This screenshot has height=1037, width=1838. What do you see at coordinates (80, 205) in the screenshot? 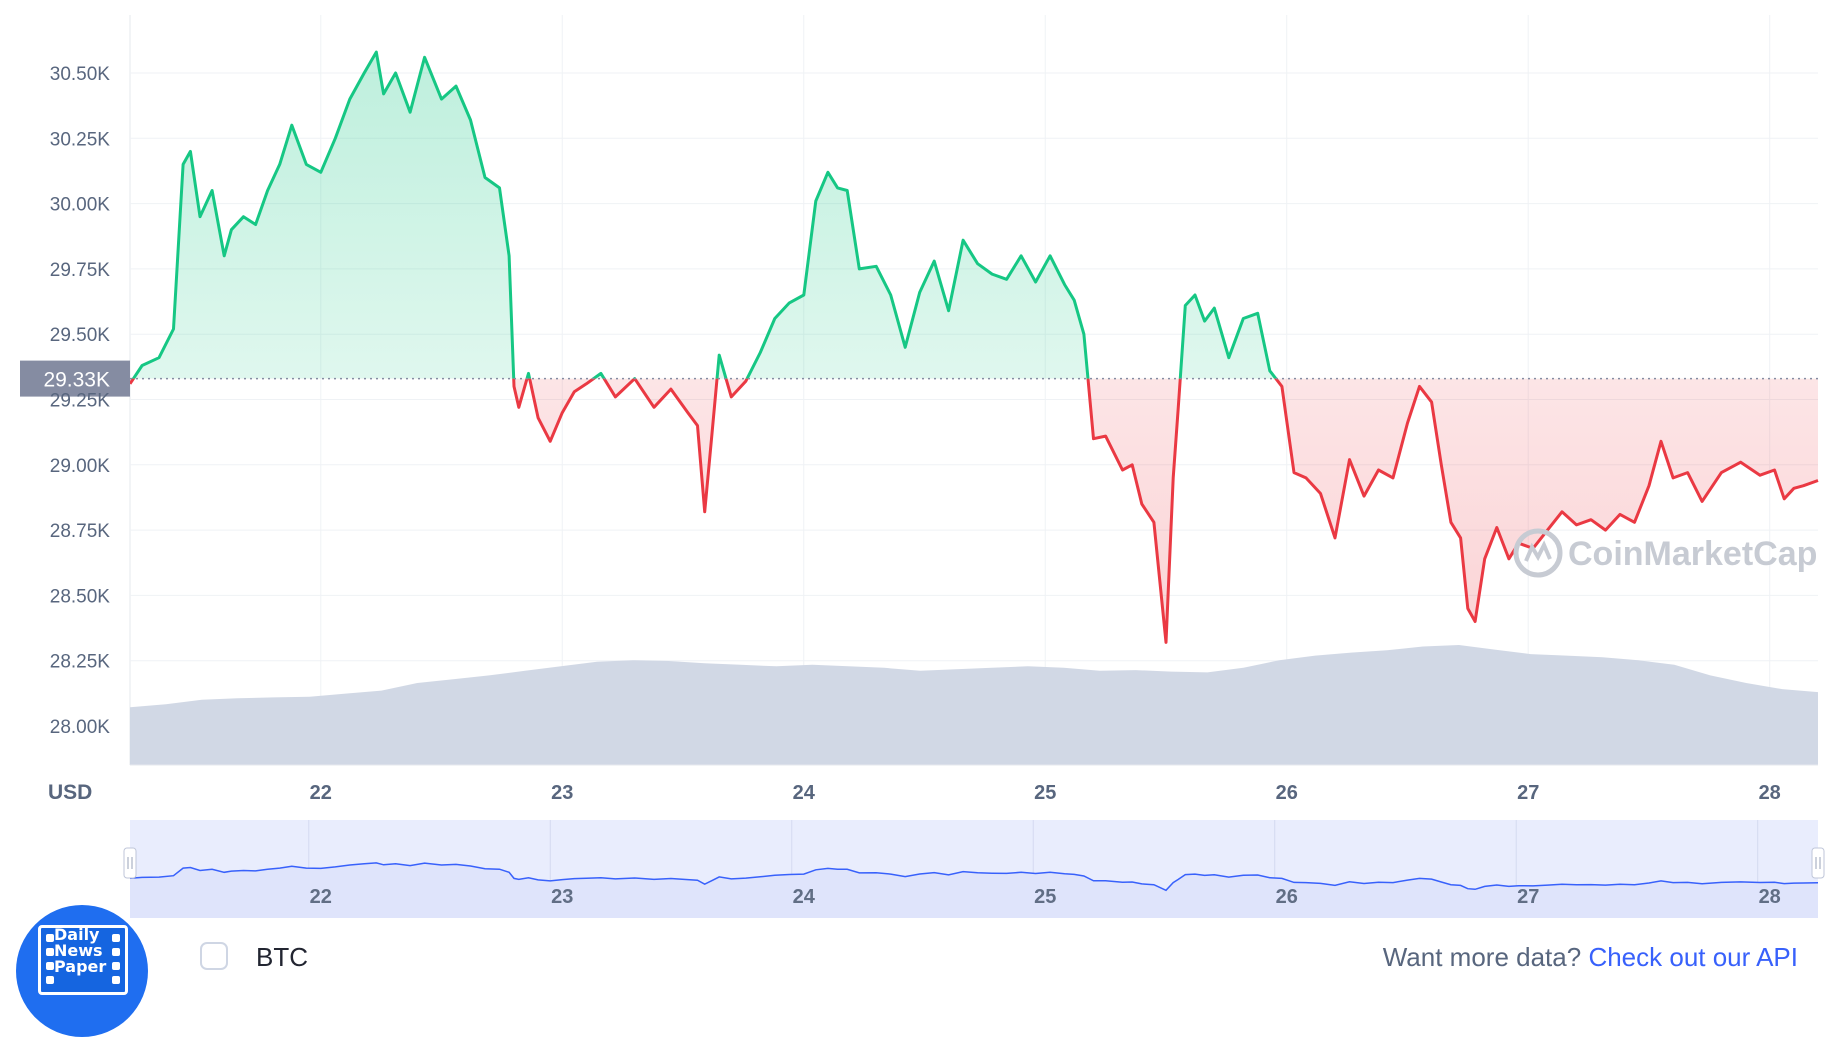
I see `y-tick-label: 30.00K` at bounding box center [80, 205].